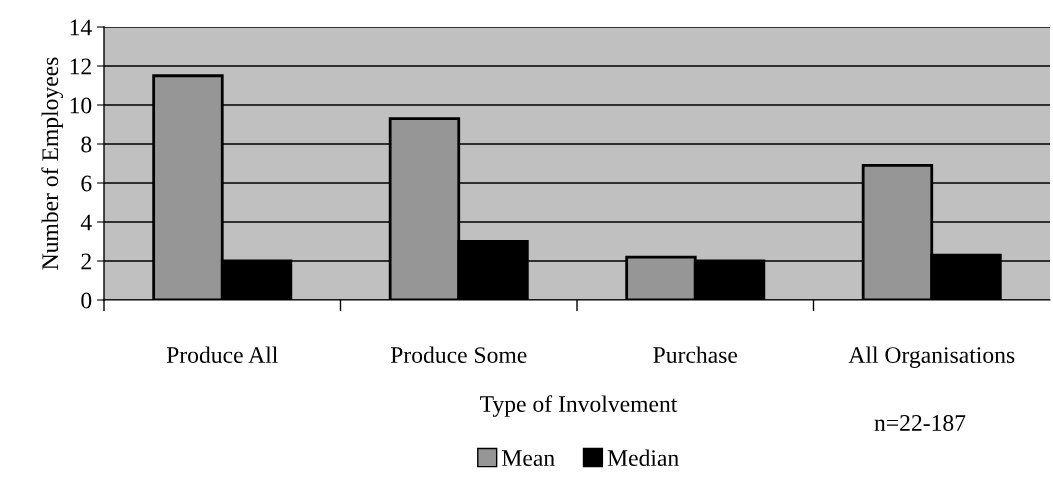 The width and height of the screenshot is (1053, 485). Describe the element at coordinates (86, 183) in the screenshot. I see `y-tick-label: 6` at that location.